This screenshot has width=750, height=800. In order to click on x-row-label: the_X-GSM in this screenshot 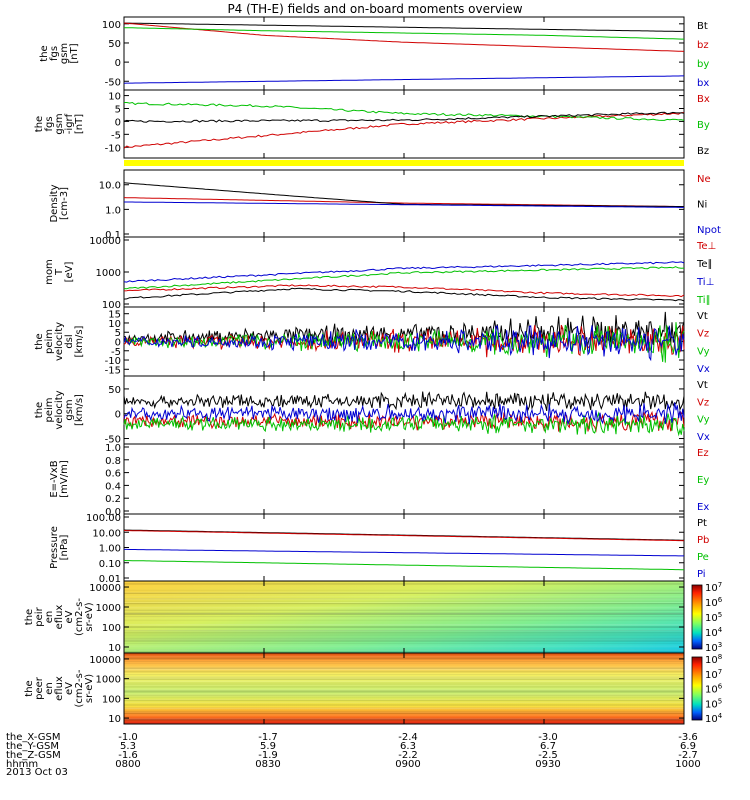, I will do `click(33, 737)`.